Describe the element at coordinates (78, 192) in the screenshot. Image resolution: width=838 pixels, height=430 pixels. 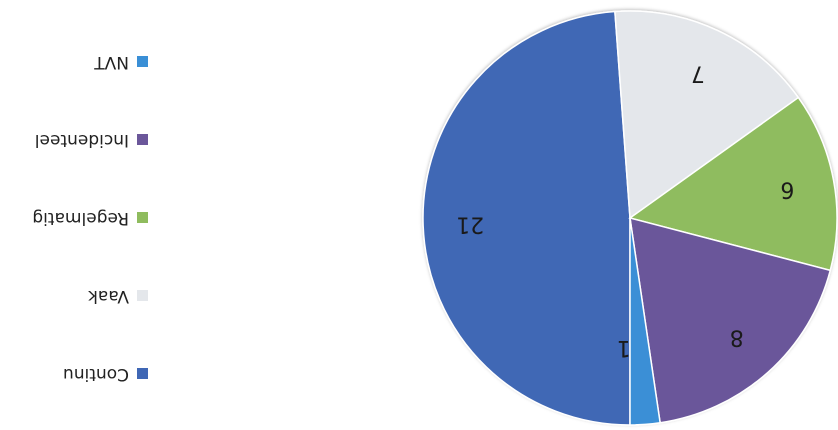
I see `legend: Continu Vaak Regelmatig Incidenteel NVT` at that location.